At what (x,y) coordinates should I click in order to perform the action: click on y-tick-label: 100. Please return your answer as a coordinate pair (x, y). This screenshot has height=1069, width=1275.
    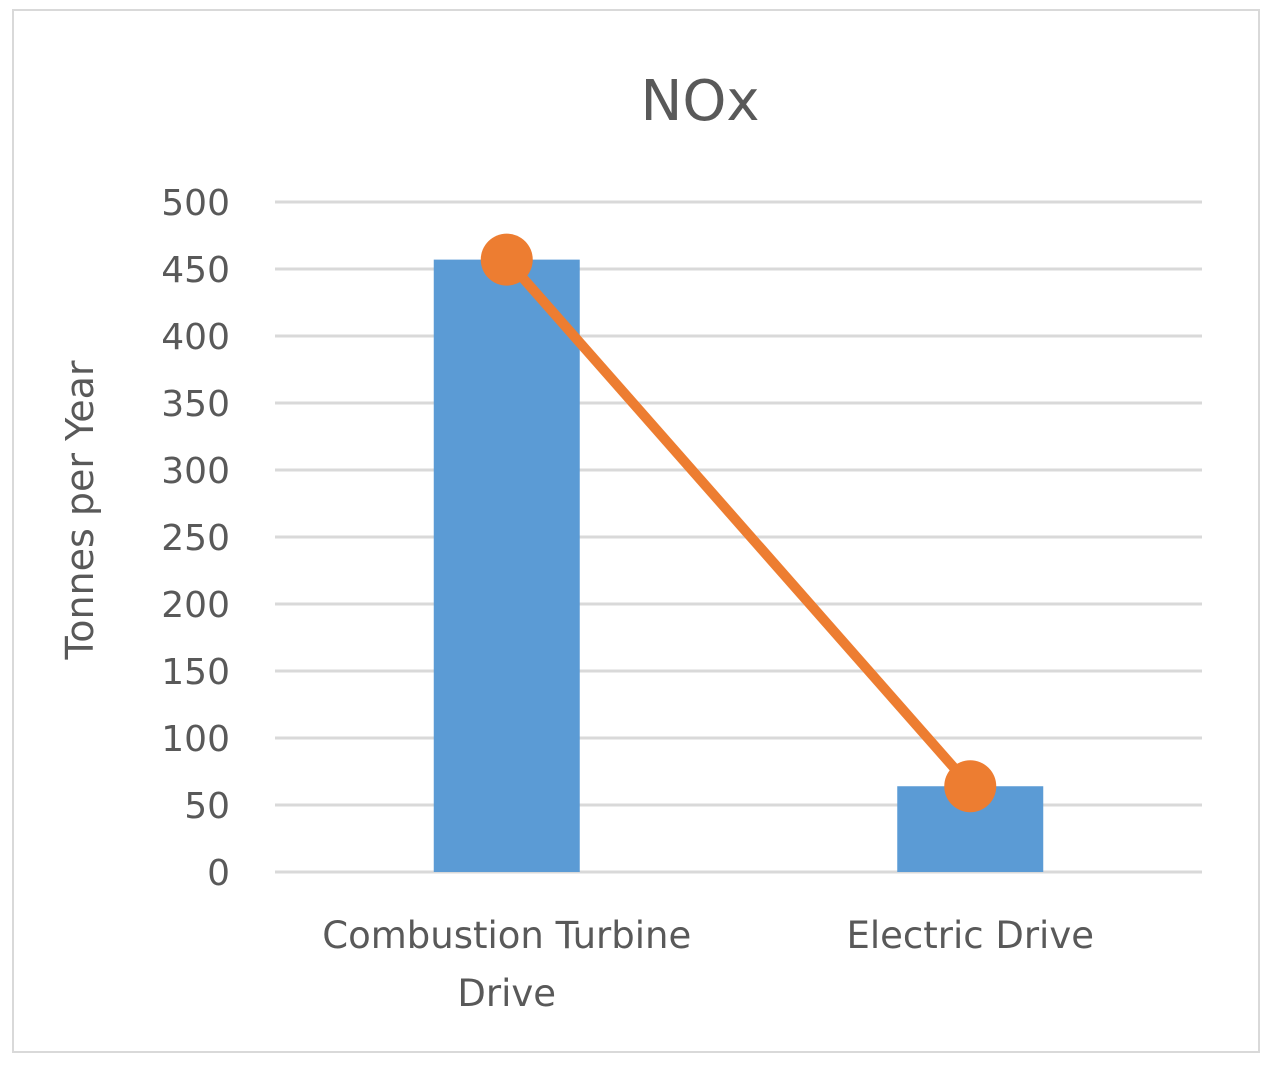
    Looking at the image, I should click on (195, 739).